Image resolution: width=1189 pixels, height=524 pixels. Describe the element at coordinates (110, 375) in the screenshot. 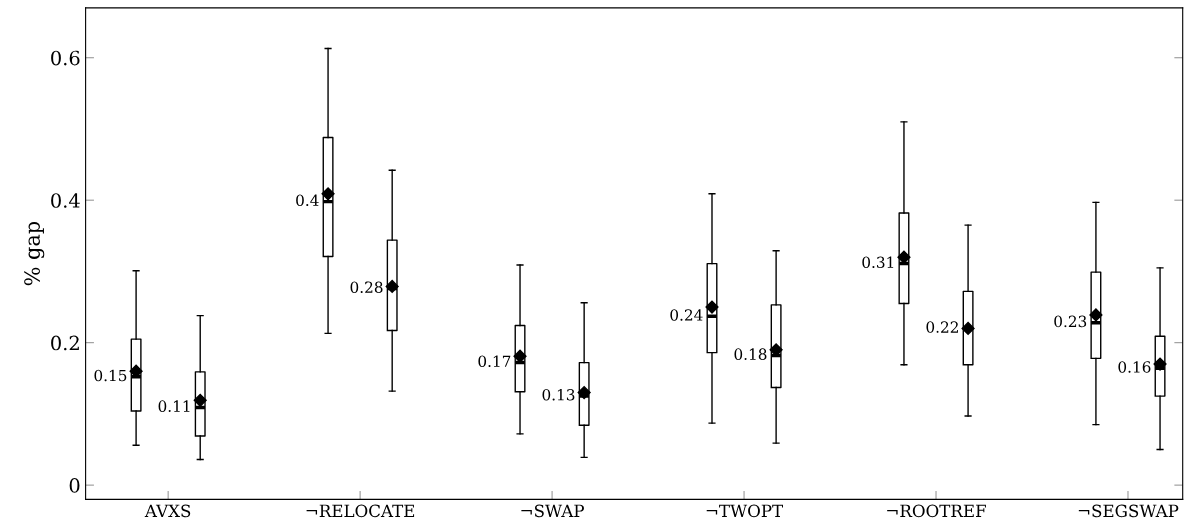

I see `text: 0.15` at that location.